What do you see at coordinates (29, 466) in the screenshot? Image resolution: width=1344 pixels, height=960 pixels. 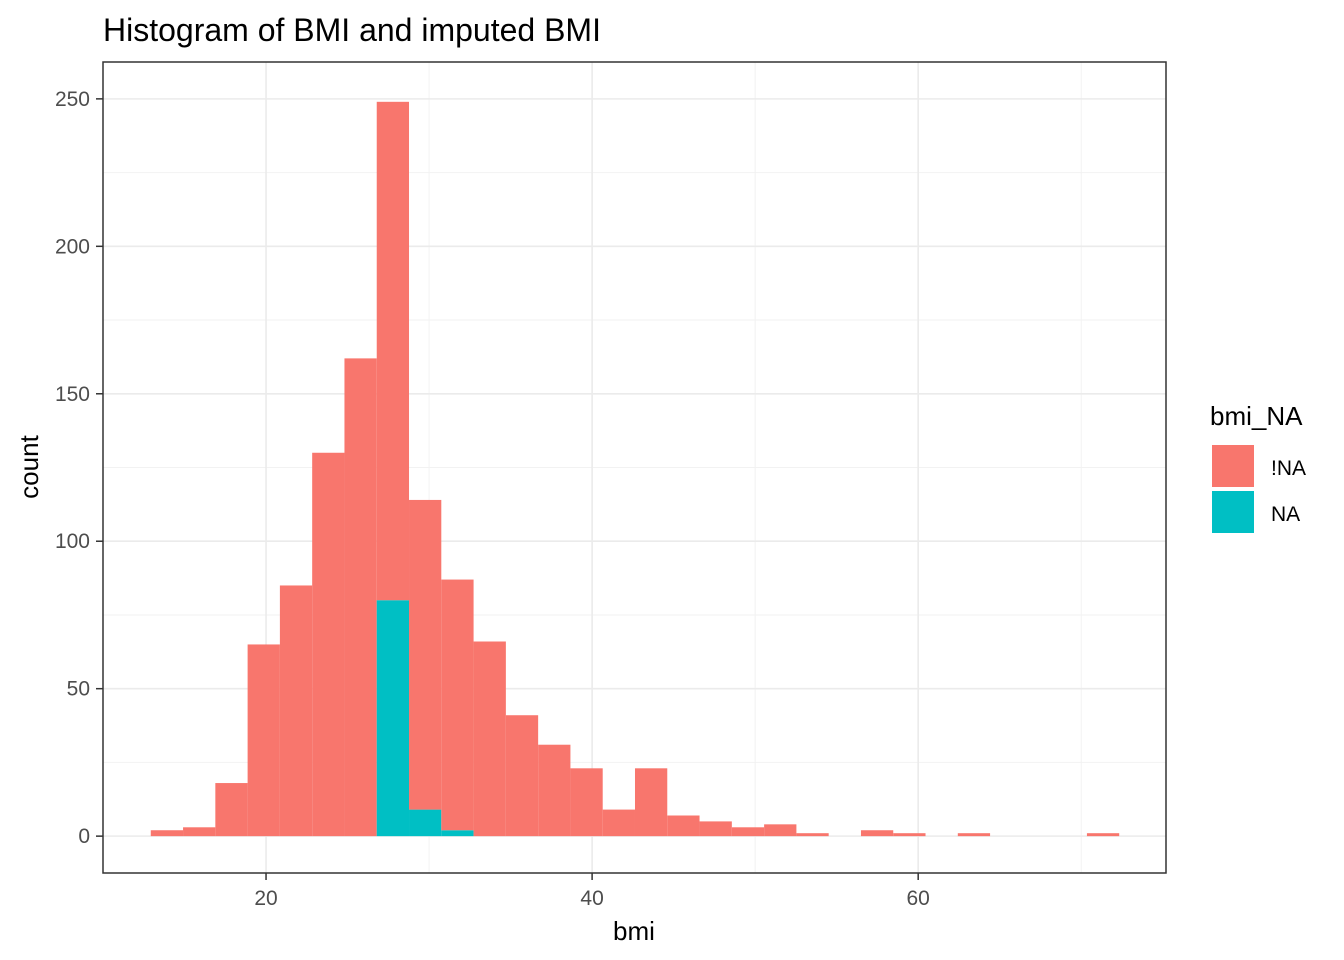 I see `y-axis-title: count` at bounding box center [29, 466].